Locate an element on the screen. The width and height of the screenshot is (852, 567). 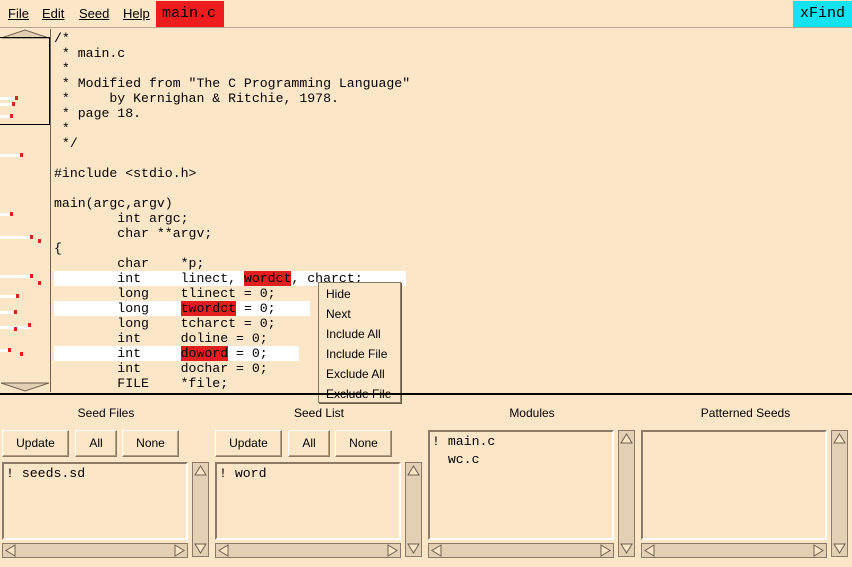
seed-list-hscroll is located at coordinates (308, 550).